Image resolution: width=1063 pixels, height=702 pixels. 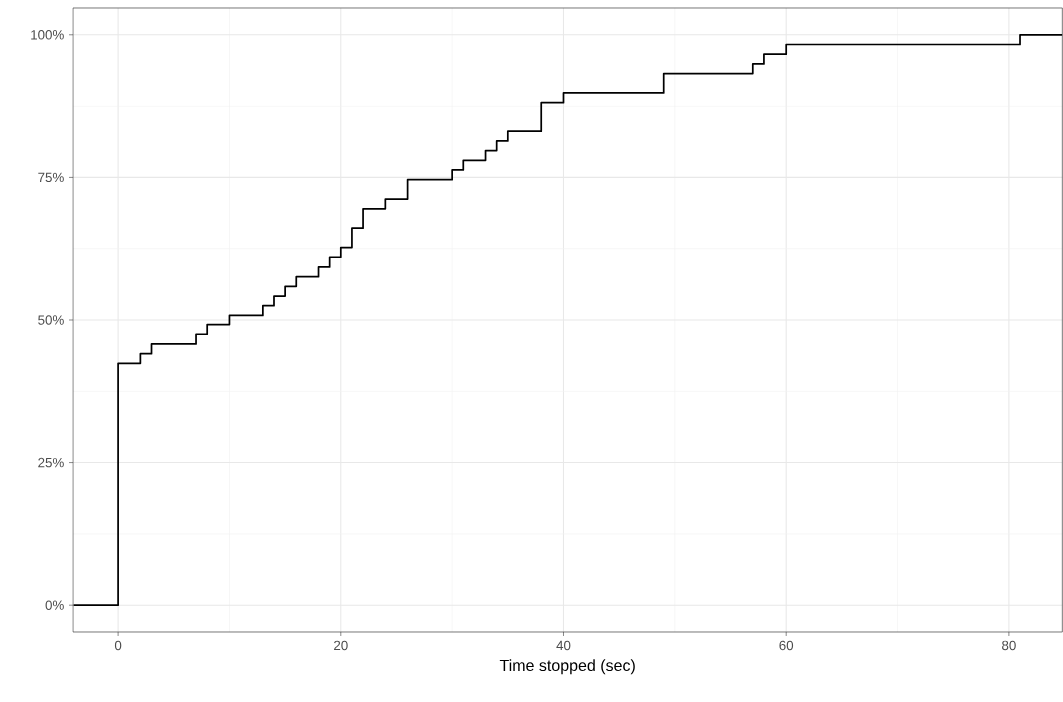 What do you see at coordinates (567, 667) in the screenshot?
I see `x-axis-title: Time stopped (sec)` at bounding box center [567, 667].